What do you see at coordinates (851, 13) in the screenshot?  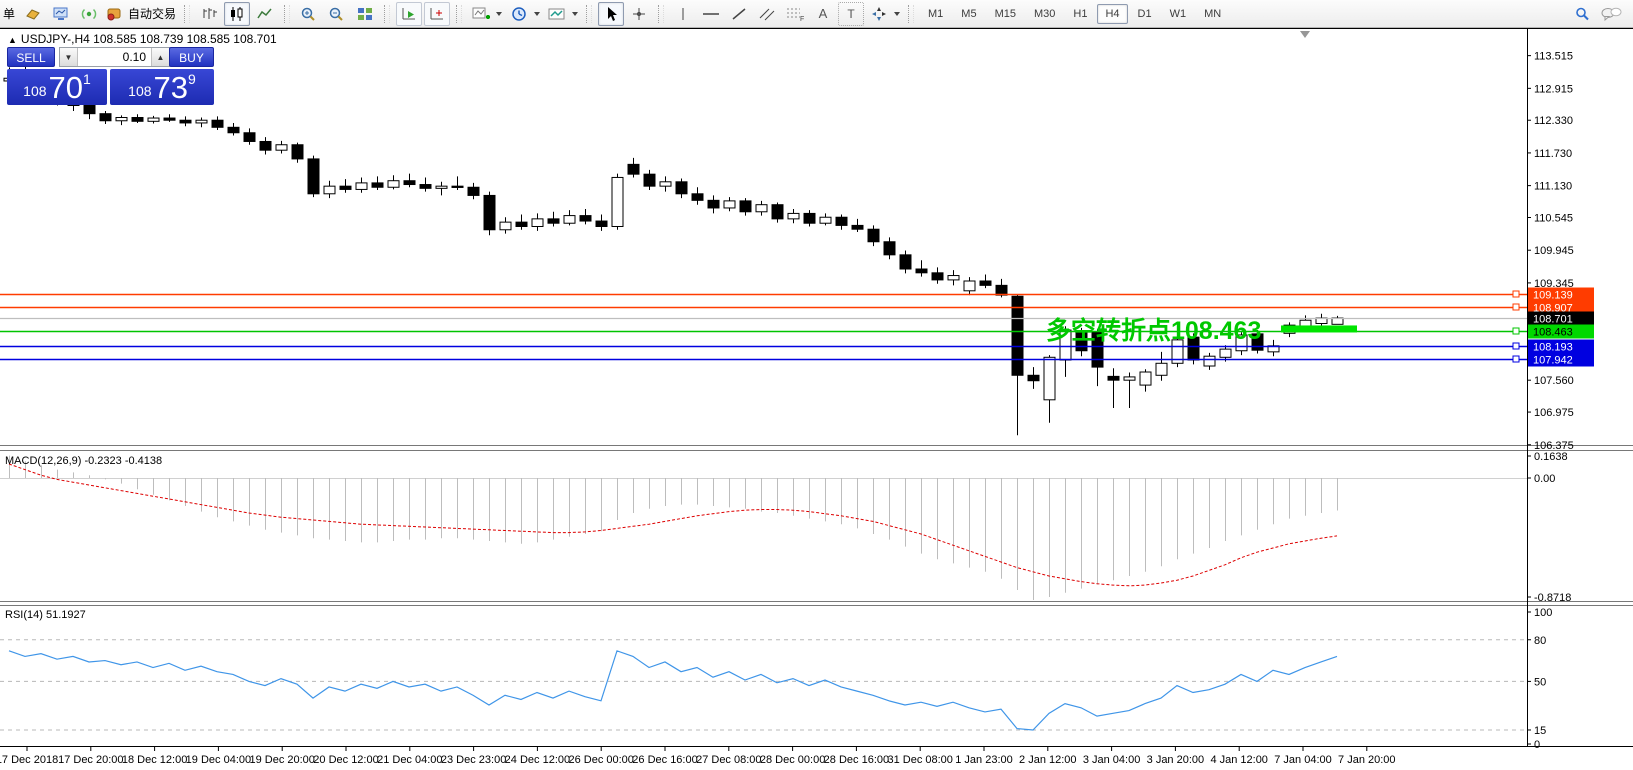 I see `text-label-tool: T` at bounding box center [851, 13].